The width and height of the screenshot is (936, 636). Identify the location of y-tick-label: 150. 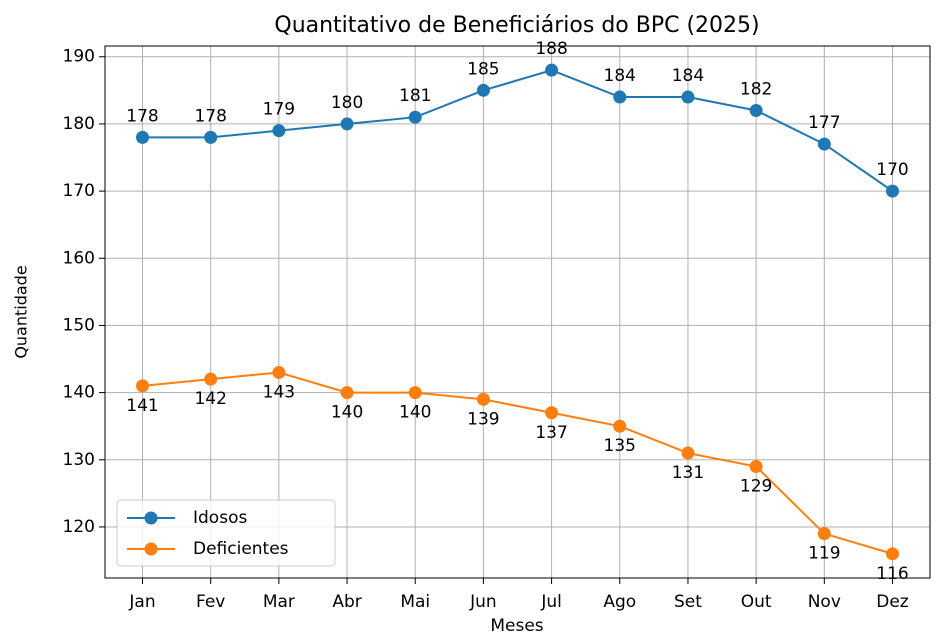
(79, 325).